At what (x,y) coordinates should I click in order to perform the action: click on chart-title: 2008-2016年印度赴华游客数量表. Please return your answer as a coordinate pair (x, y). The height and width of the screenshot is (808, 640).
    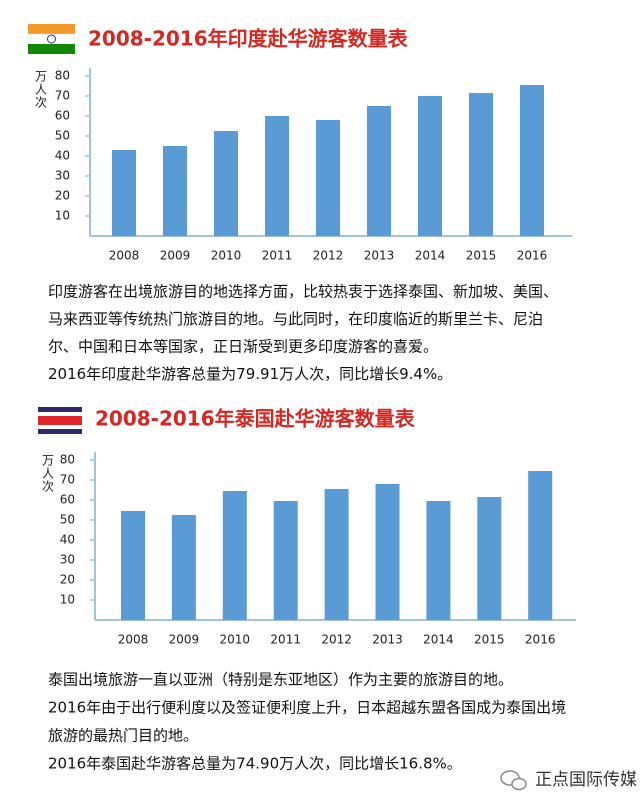
    Looking at the image, I should click on (248, 39).